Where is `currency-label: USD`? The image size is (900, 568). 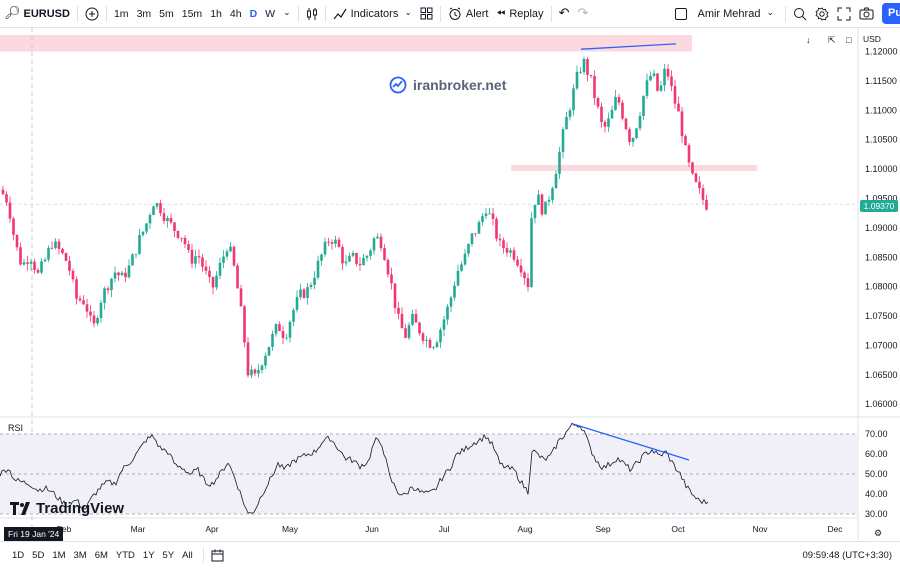 currency-label: USD is located at coordinates (872, 39).